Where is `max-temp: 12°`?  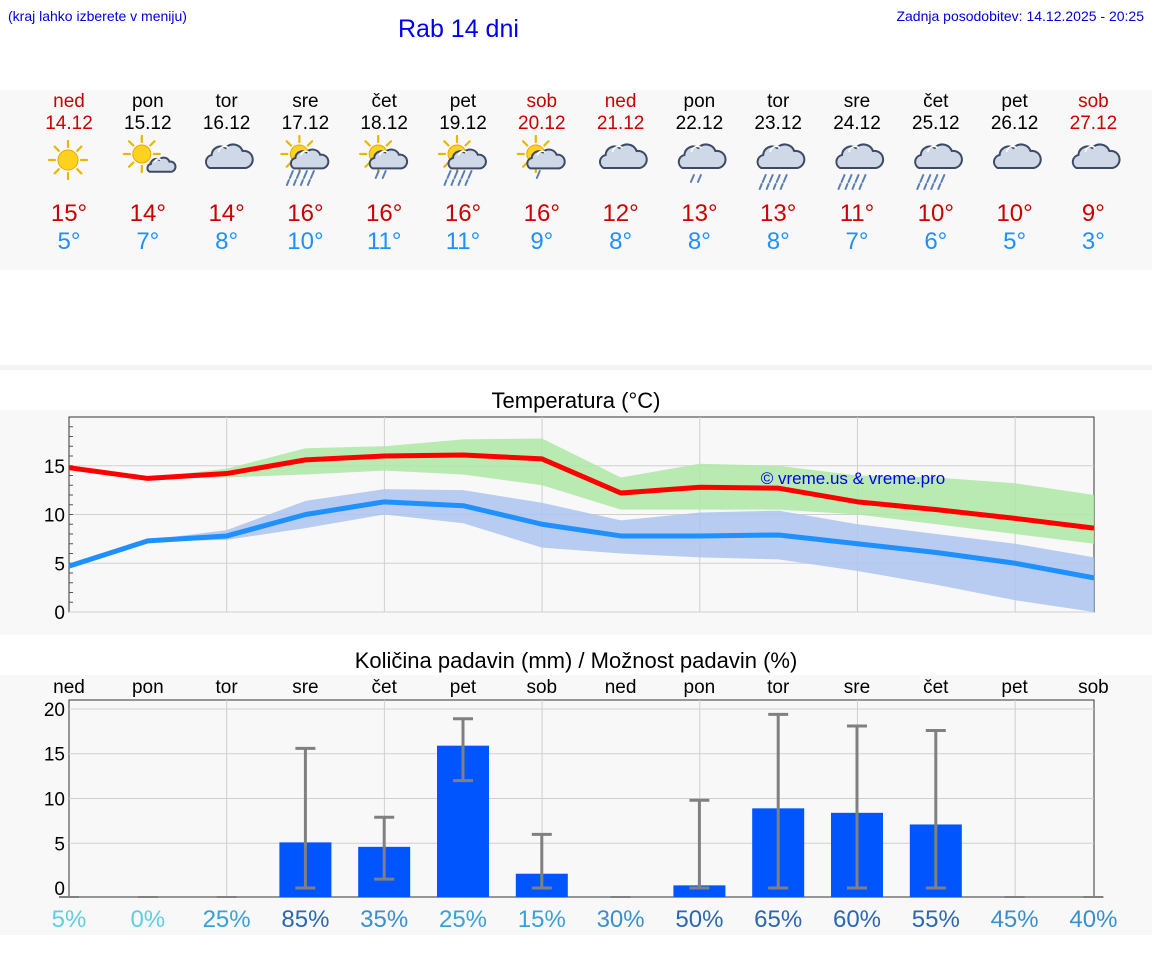
max-temp: 12° is located at coordinates (620, 213).